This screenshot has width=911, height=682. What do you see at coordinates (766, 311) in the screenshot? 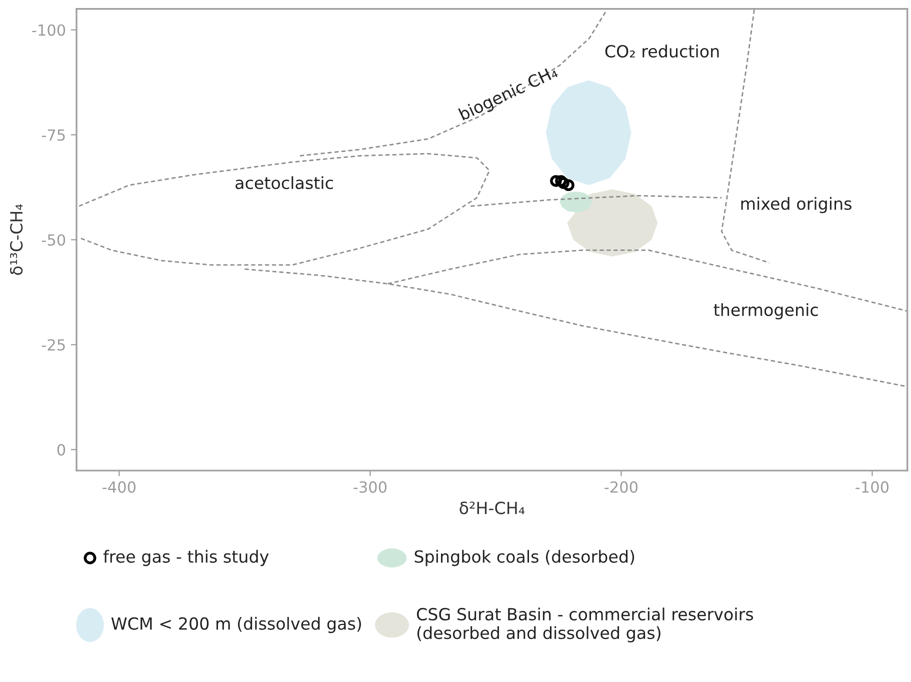
I see `annotation: thermogenic` at bounding box center [766, 311].